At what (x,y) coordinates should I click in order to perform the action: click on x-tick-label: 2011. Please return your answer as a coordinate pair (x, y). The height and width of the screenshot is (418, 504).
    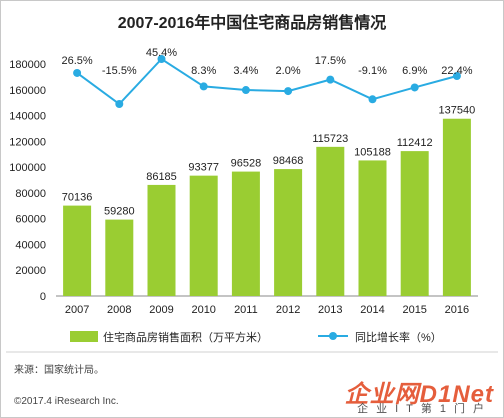
    Looking at the image, I should click on (246, 310).